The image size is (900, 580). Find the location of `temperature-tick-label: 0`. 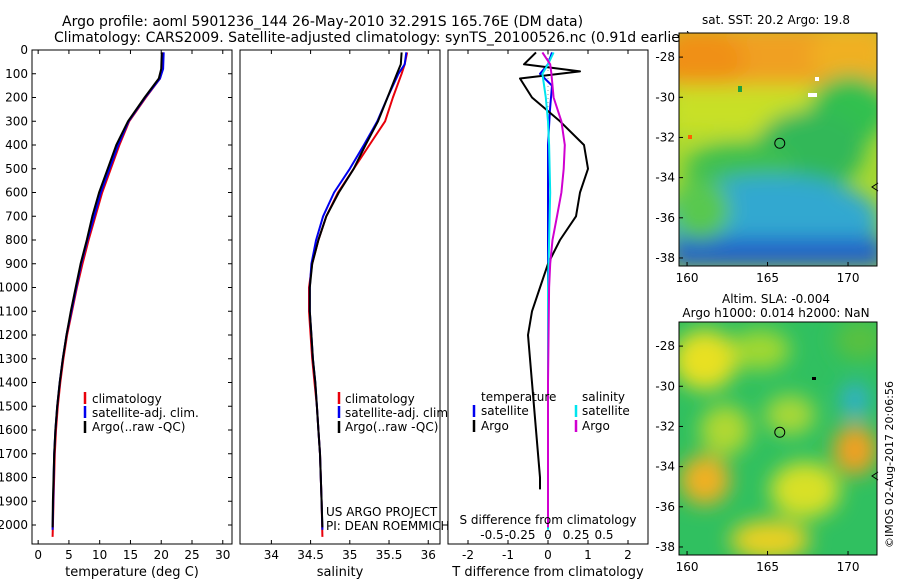

temperature-tick-label: 0 is located at coordinates (38, 555).